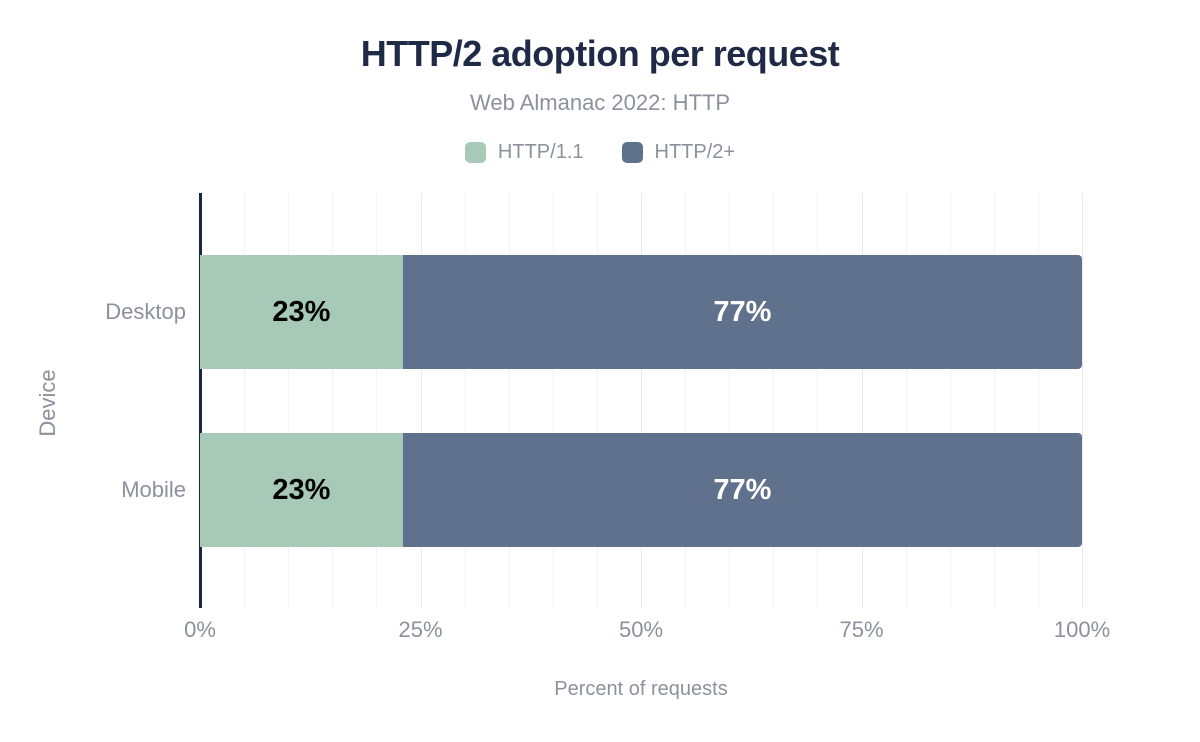 The width and height of the screenshot is (1200, 742). I want to click on x-tick-label-100: 100%, so click(1082, 629).